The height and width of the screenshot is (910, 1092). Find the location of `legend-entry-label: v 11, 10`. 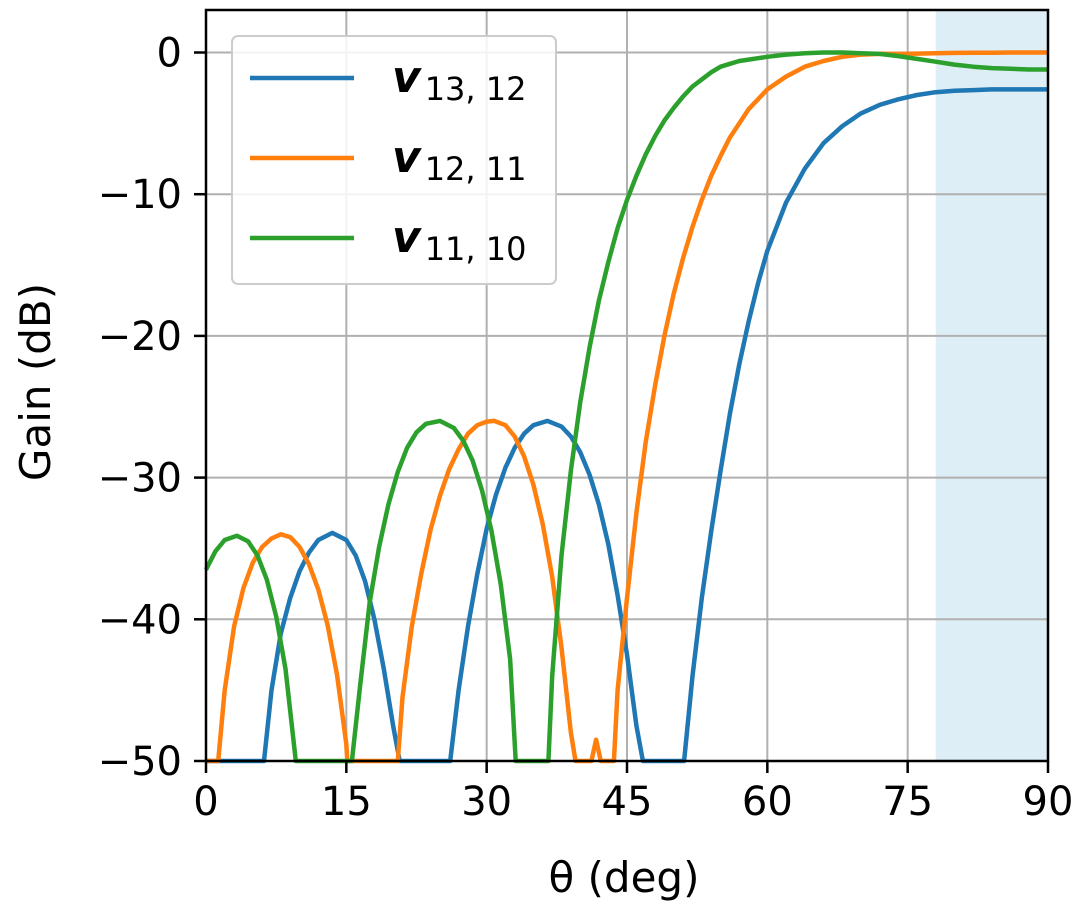

legend-entry-label: v 11, 10 is located at coordinates (459, 240).